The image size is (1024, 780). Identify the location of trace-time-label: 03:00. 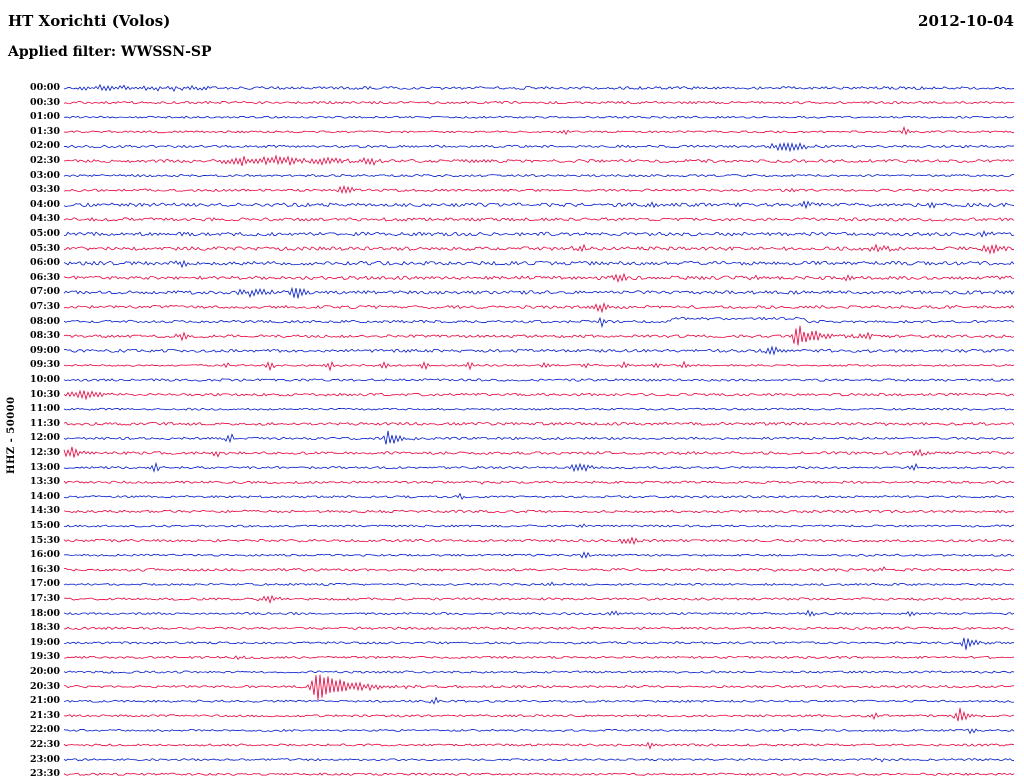
(45, 175).